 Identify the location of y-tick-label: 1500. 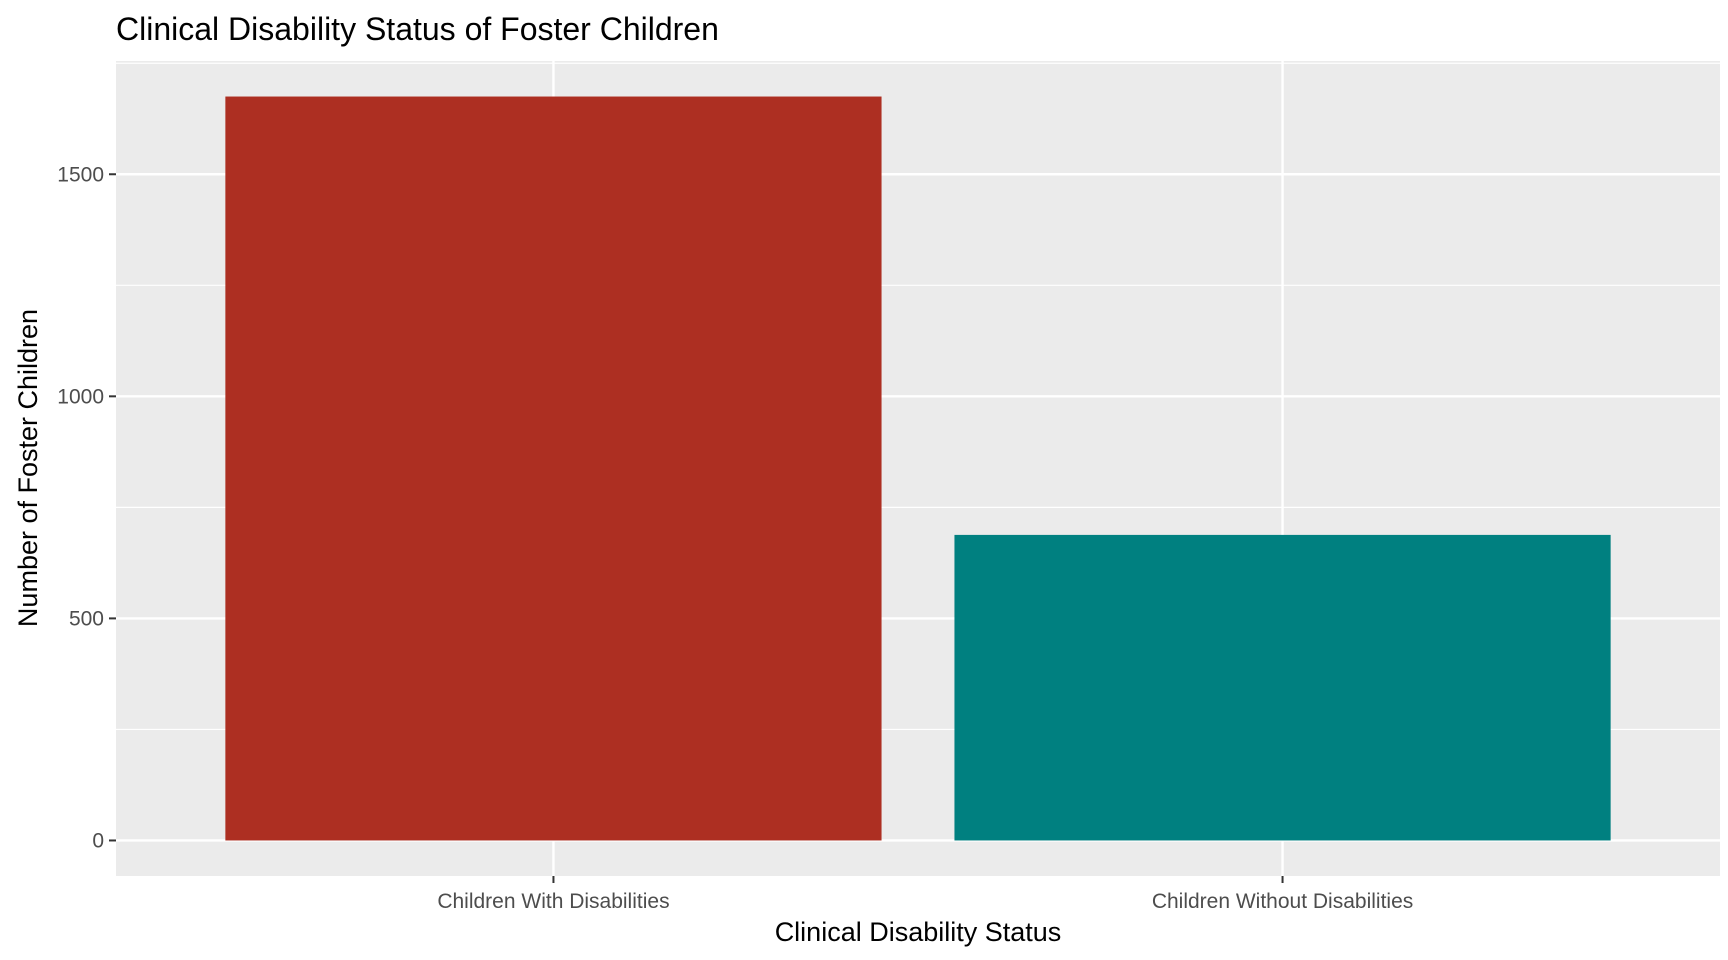
(80, 174).